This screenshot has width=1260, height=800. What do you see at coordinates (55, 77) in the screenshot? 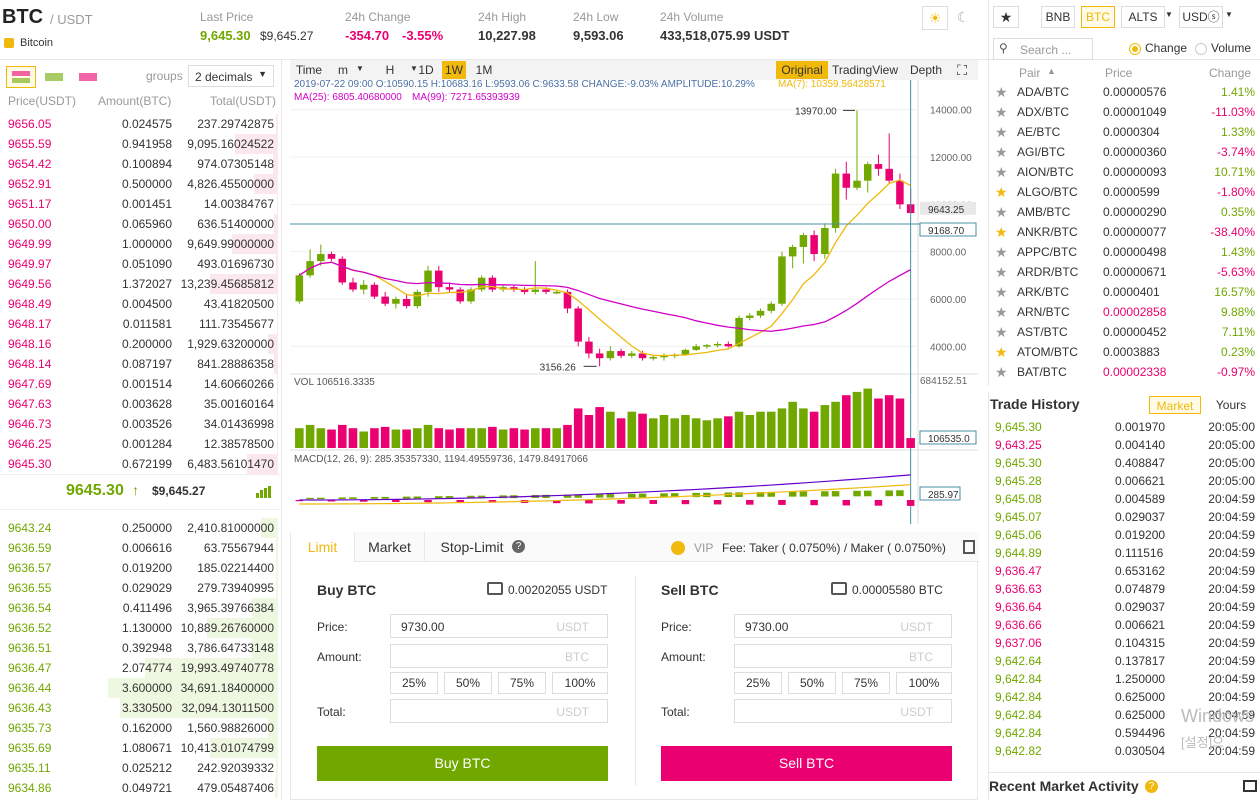
I see `bids-only-icon` at bounding box center [55, 77].